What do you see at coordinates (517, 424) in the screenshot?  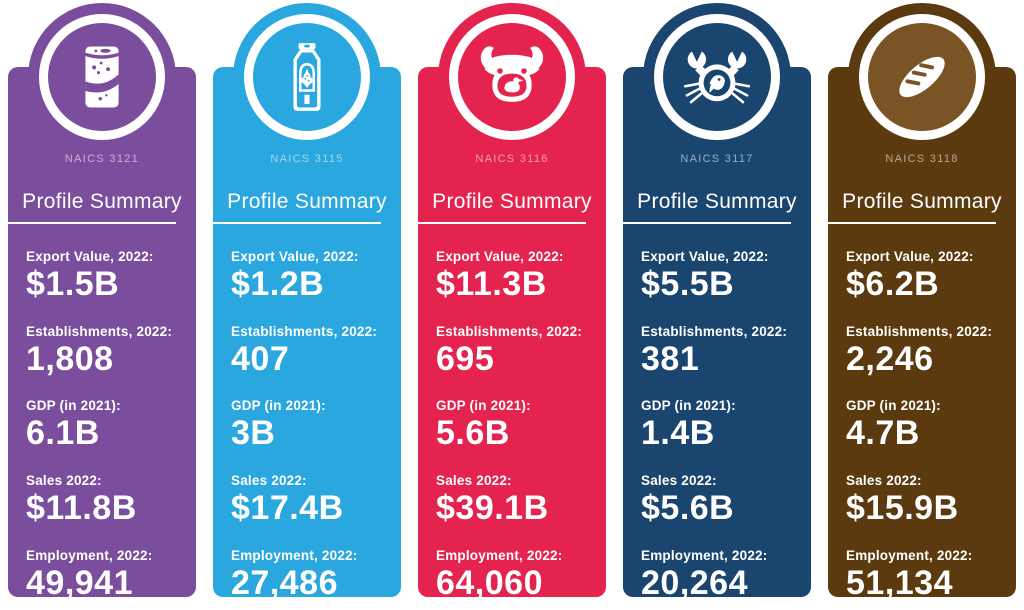 I see `stat-gdp: GDP (in 2021): 5.6B` at bounding box center [517, 424].